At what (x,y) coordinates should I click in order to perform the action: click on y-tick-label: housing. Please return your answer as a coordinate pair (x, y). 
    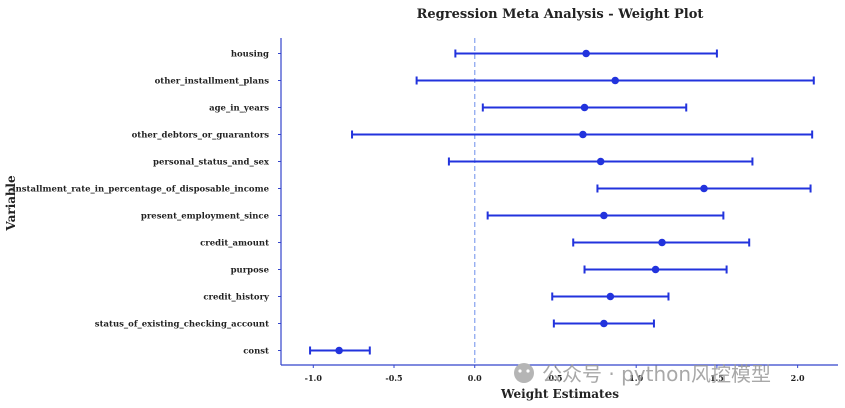
    Looking at the image, I should click on (250, 55).